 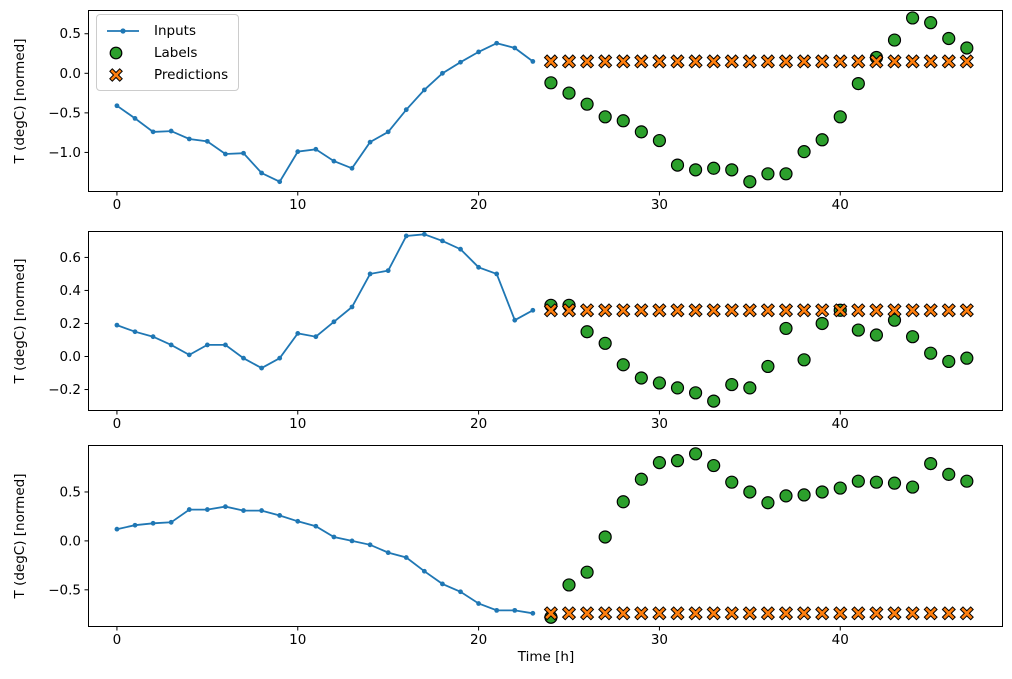 I want to click on legend-item-predictions: Predictions, so click(x=166, y=74).